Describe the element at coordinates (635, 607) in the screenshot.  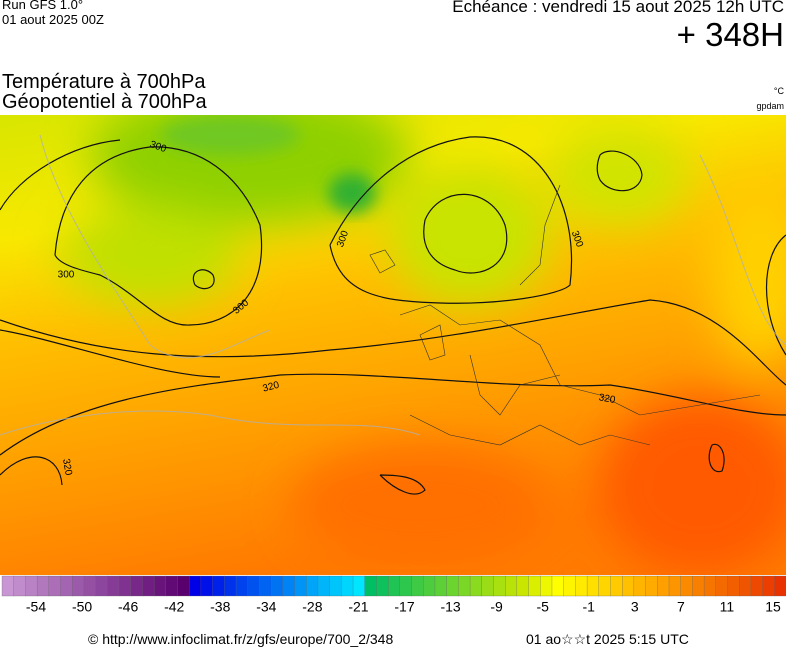
I see `colorbar-label: 3` at that location.